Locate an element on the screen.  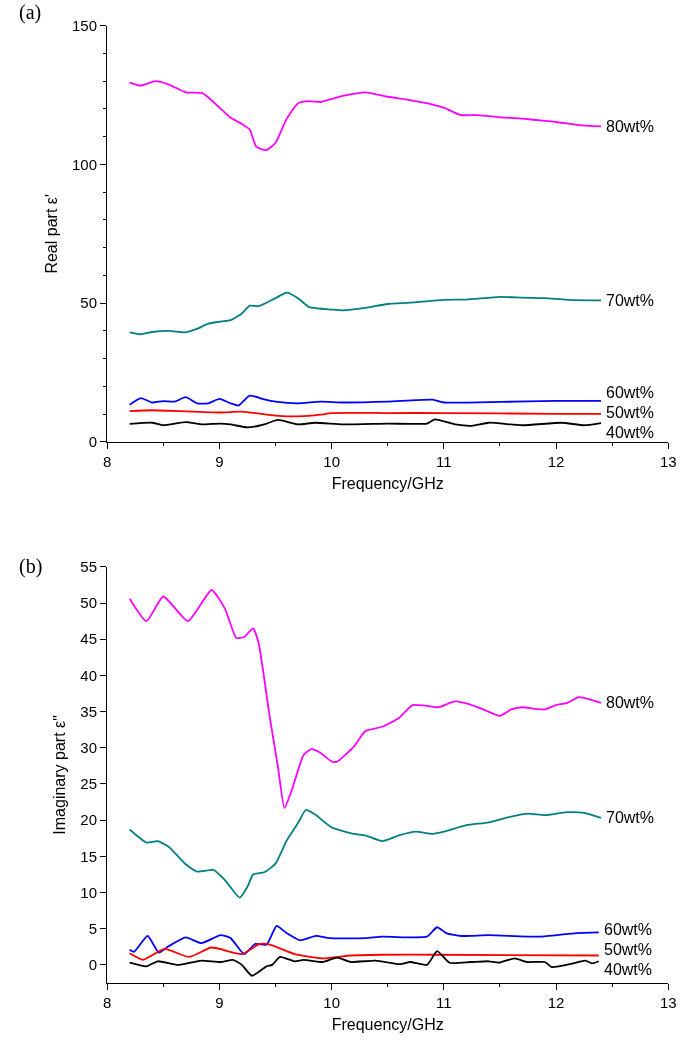
y-tick-label: 40 is located at coordinates (89, 675).